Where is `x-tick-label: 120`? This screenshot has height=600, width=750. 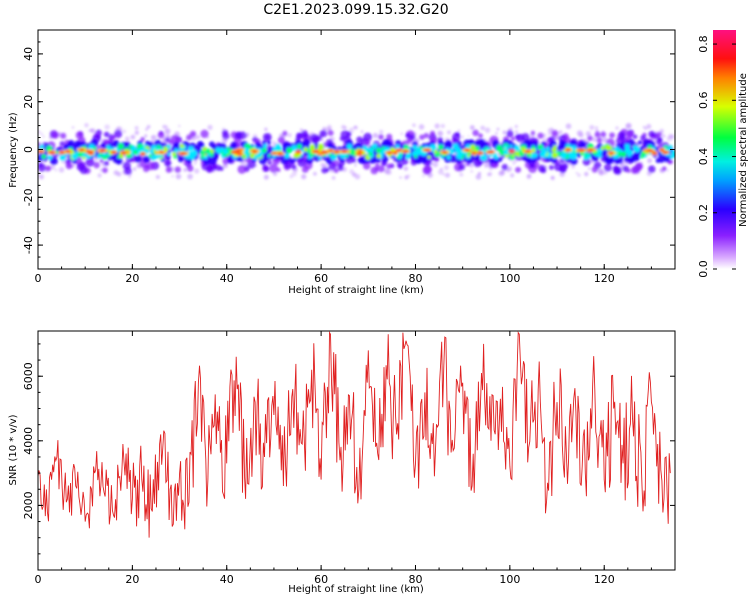 x-tick-label: 120 is located at coordinates (604, 278).